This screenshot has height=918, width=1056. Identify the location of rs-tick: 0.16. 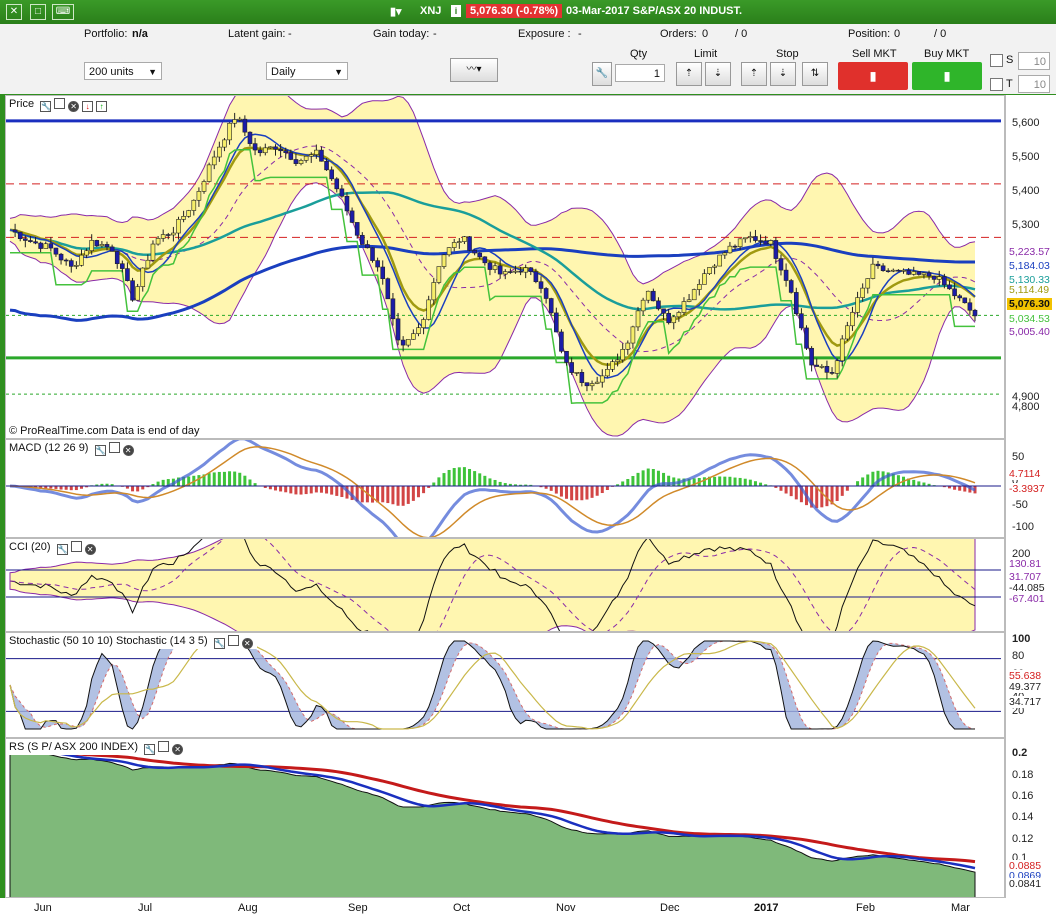
(1023, 796).